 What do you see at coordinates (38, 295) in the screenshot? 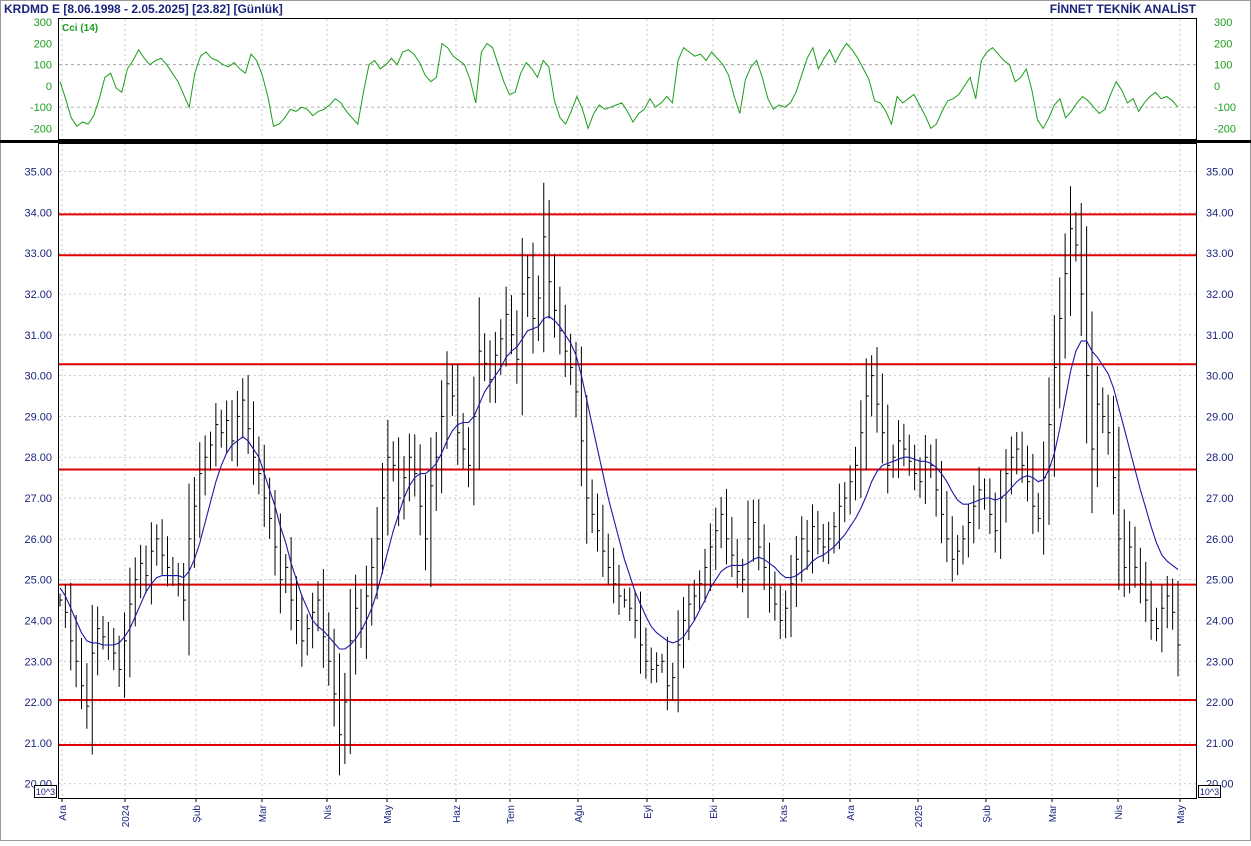
I see `price-tick-label-left: 32.00` at bounding box center [38, 295].